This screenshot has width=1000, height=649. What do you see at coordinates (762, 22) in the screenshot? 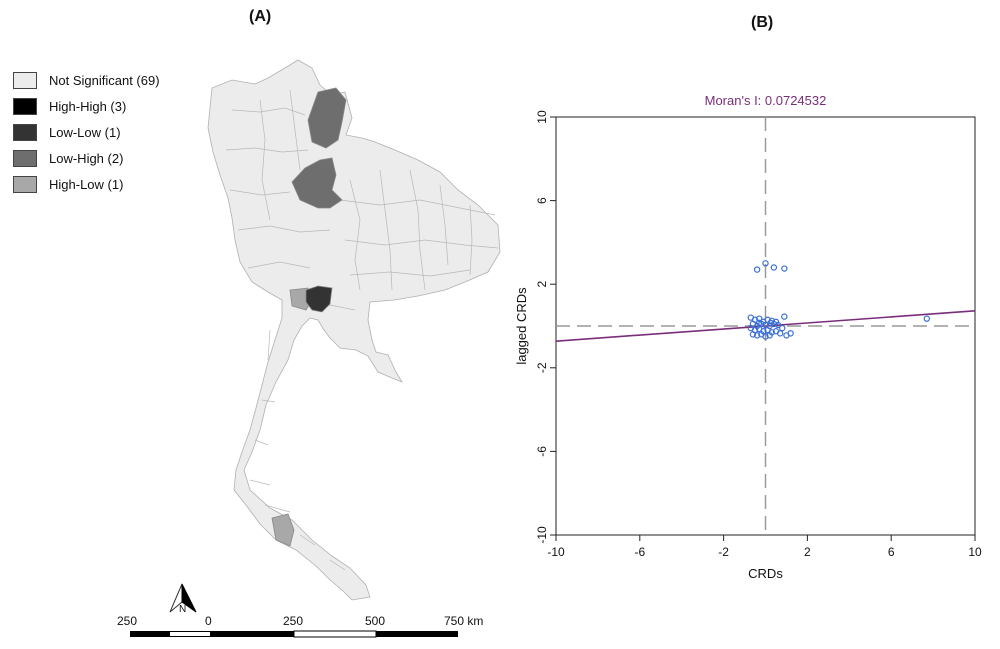
I see `panel-b-label: (B)` at bounding box center [762, 22].